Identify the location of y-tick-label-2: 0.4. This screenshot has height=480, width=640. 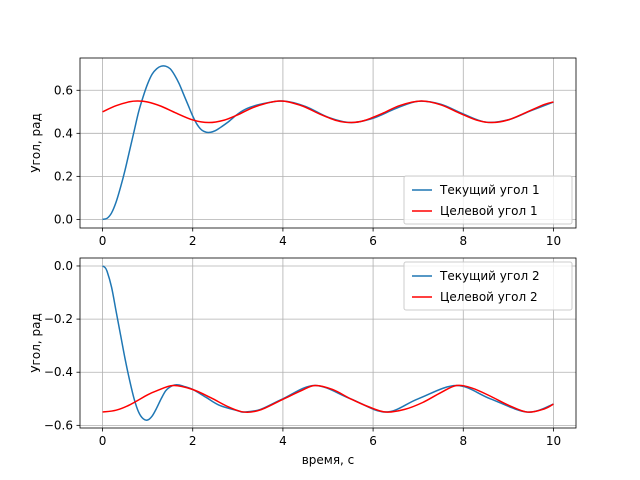
(63, 133).